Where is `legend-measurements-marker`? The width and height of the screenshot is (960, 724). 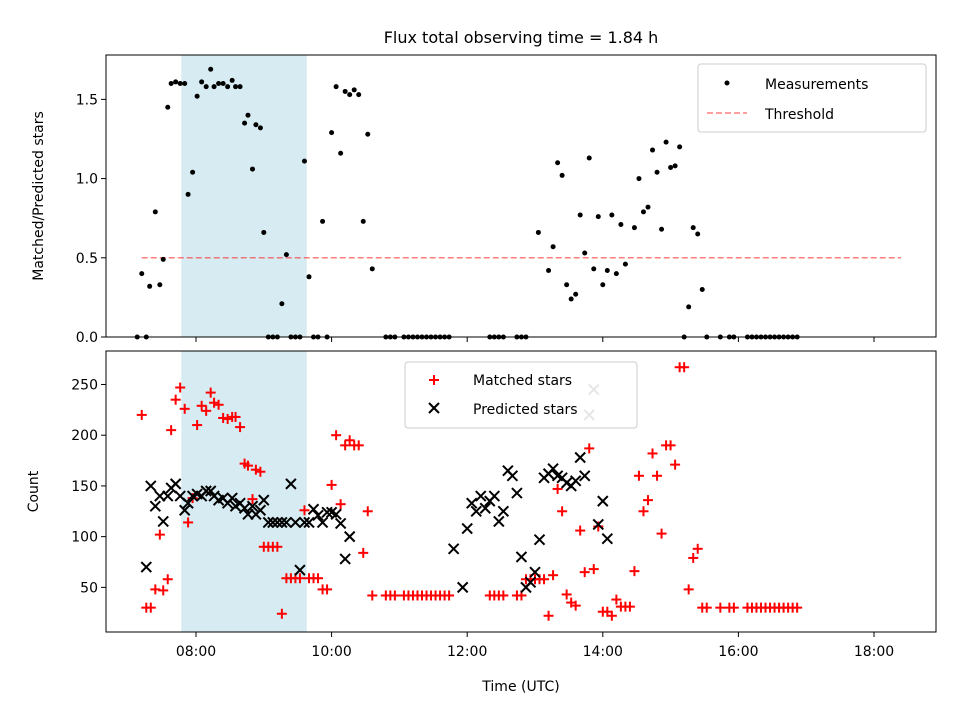
legend-measurements-marker is located at coordinates (727, 83).